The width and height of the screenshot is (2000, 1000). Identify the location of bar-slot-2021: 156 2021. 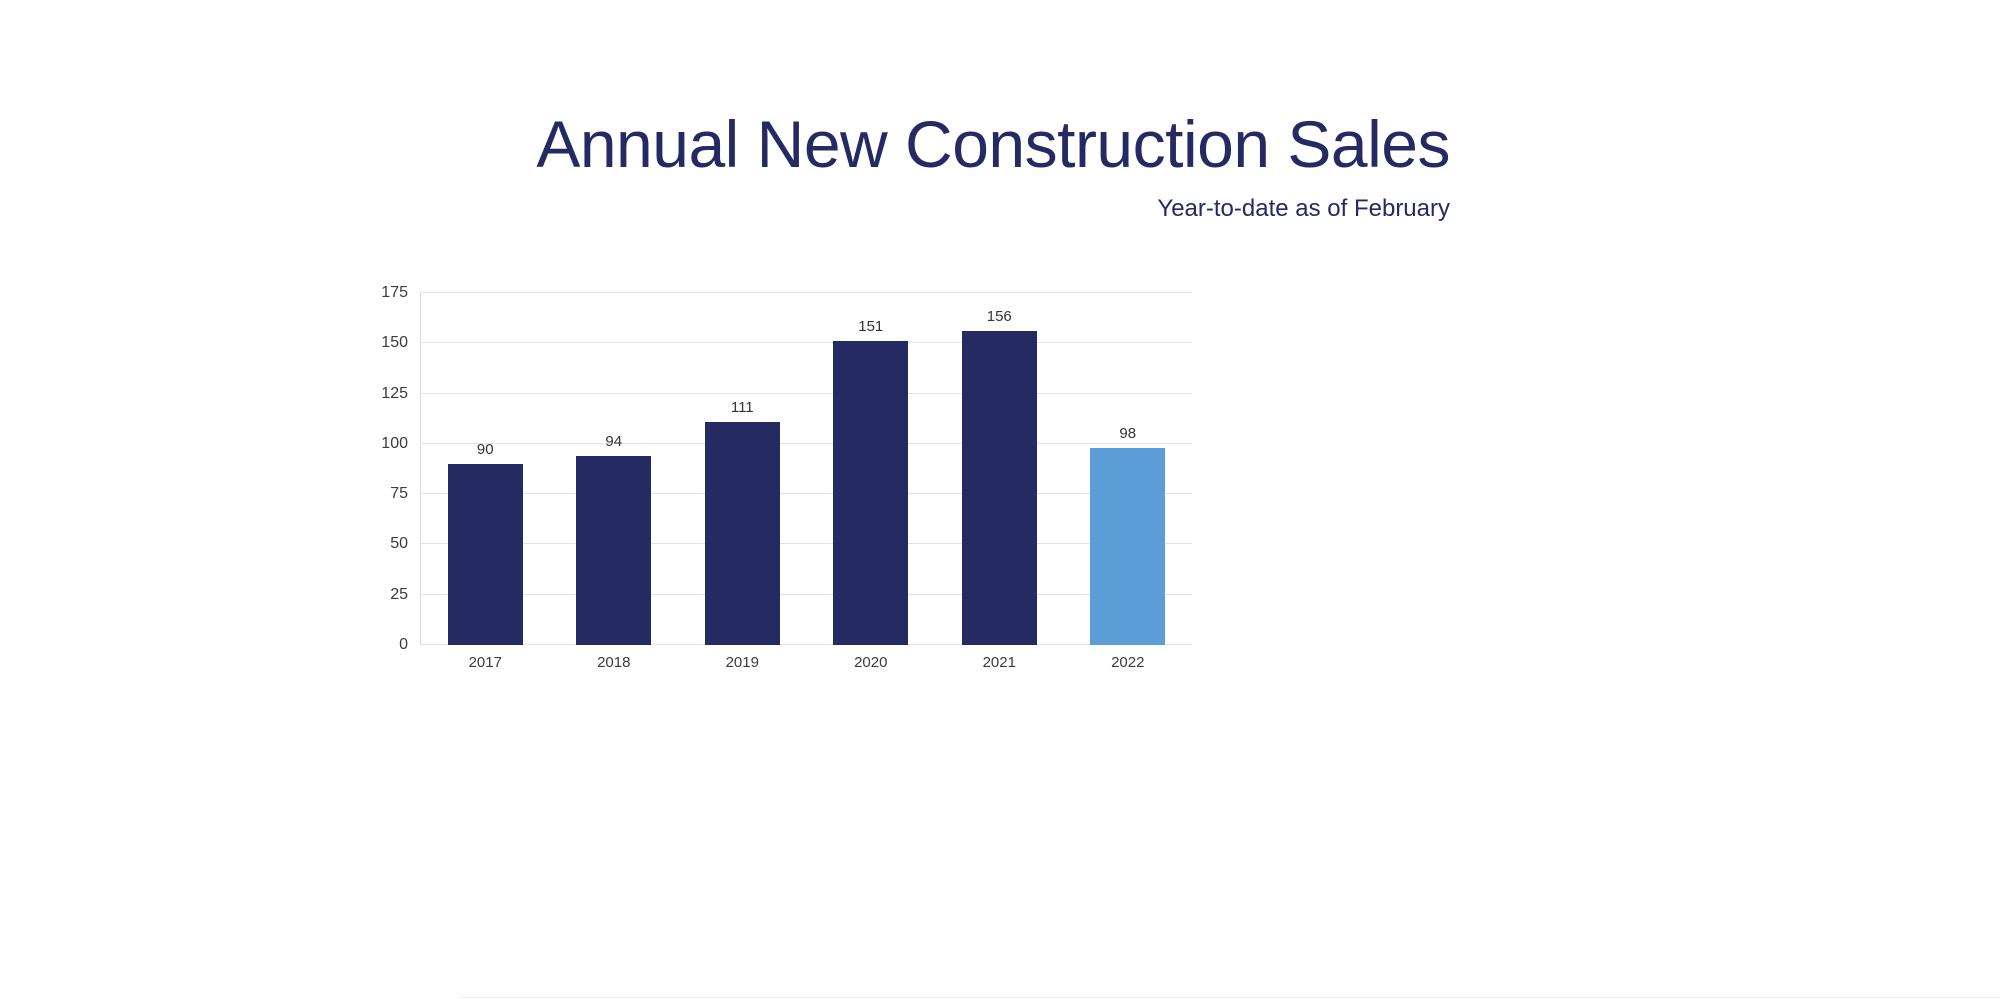
(999, 481).